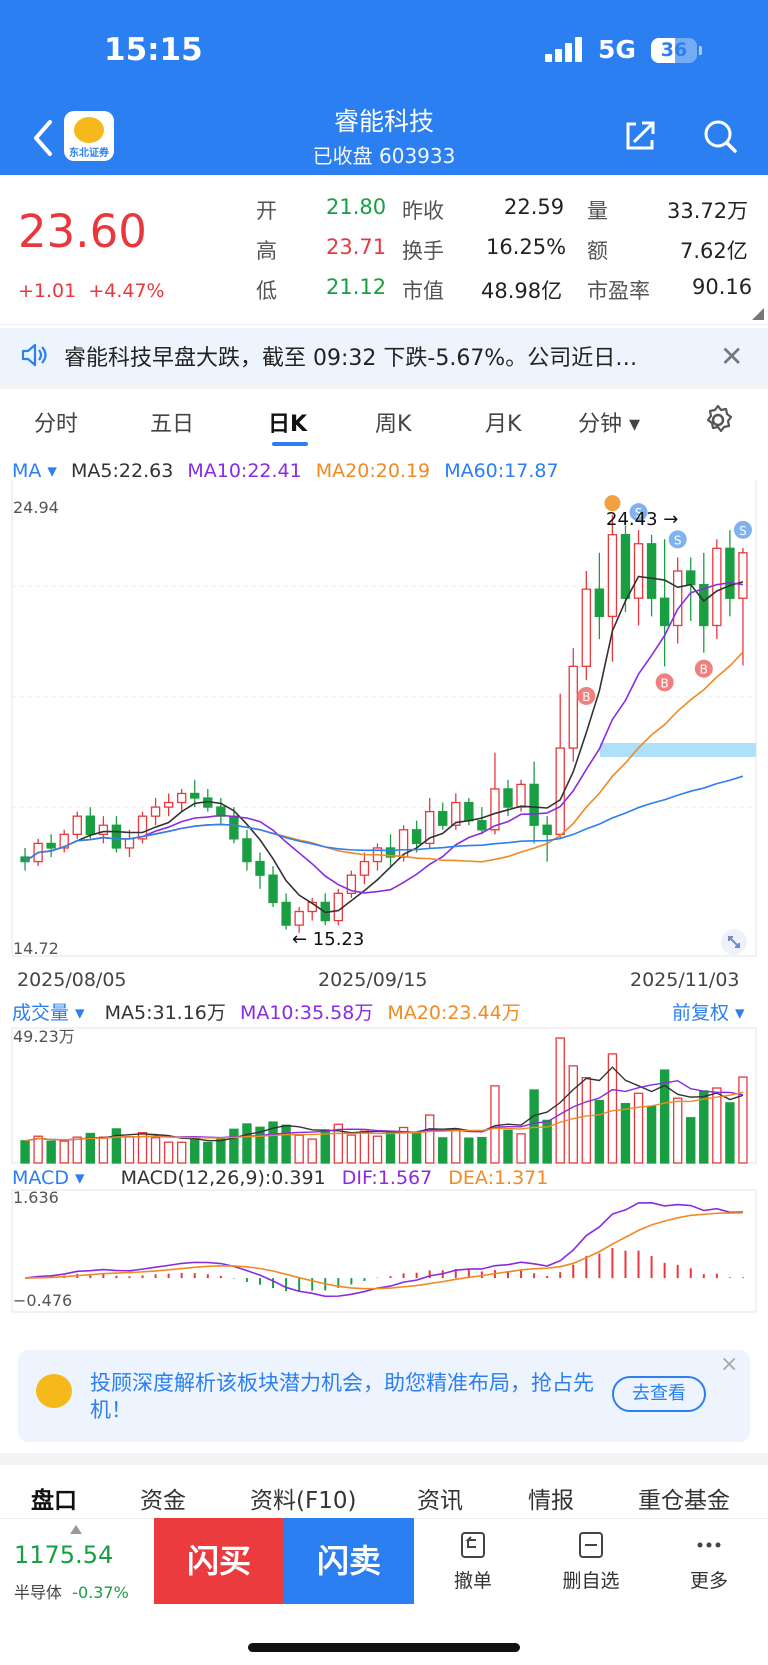  I want to click on search-icon, so click(720, 136).